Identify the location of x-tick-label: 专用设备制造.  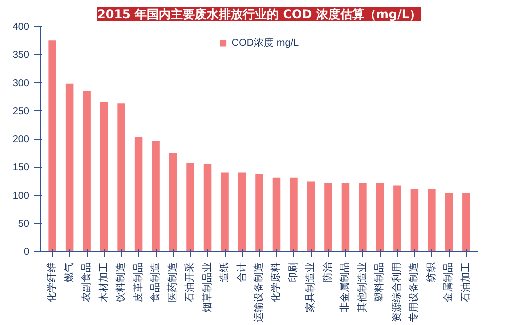
(414, 292).